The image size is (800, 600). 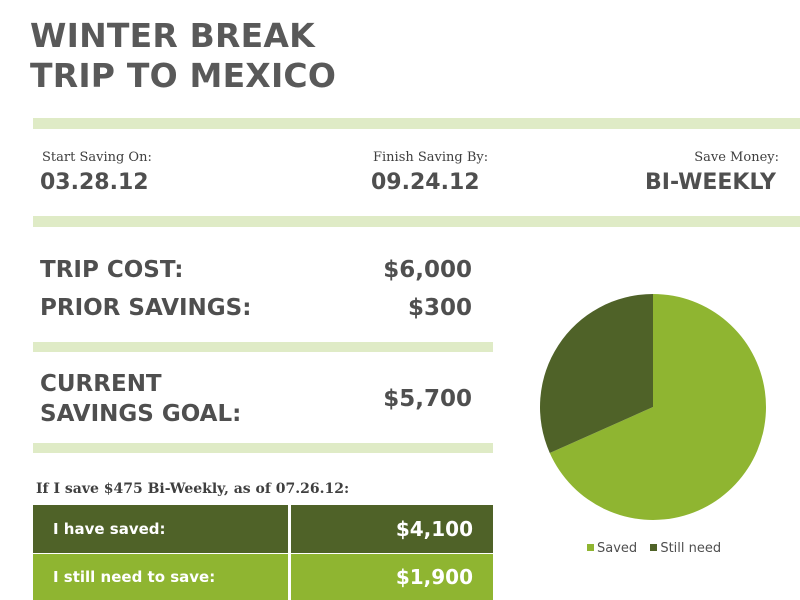 I want to click on start-date-label: Start Saving On:, so click(x=97, y=157).